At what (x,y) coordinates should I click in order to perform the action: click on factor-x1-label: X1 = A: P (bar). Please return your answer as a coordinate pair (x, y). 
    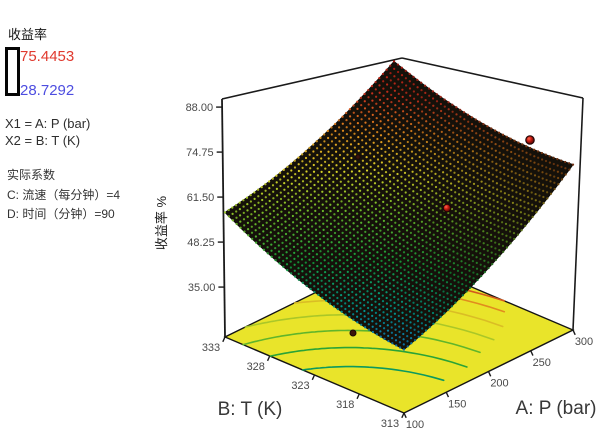
    Looking at the image, I should click on (48, 123).